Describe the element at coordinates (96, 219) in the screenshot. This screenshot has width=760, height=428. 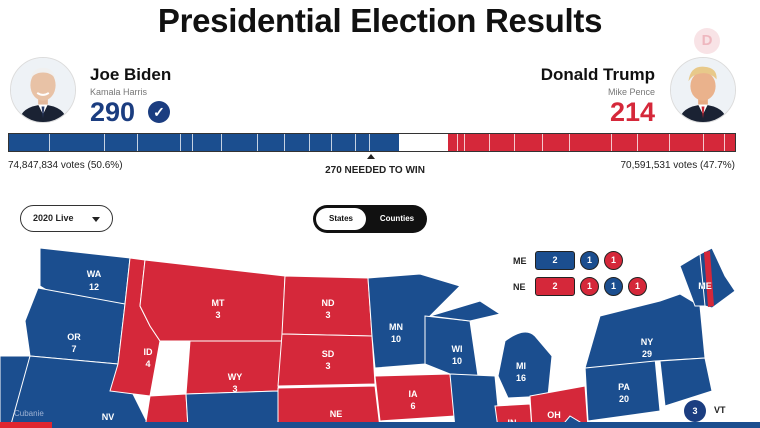
I see `chevron-down-icon` at that location.